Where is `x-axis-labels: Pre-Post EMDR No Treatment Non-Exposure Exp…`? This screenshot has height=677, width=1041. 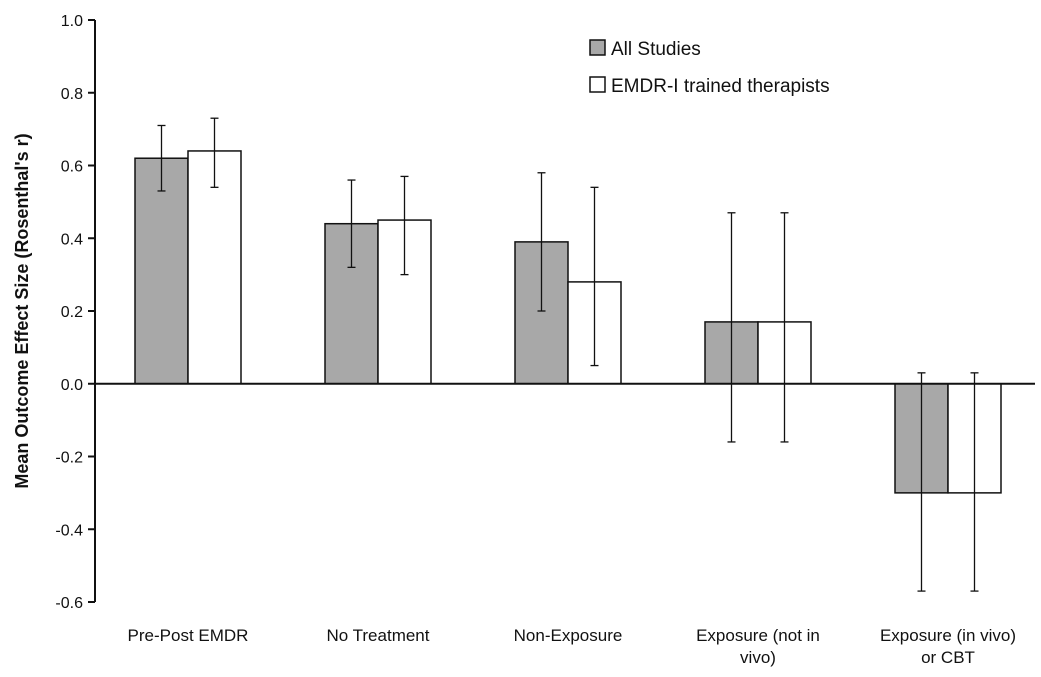 x-axis-labels: Pre-Post EMDR No Treatment Non-Exposure Exp… is located at coordinates (572, 646).